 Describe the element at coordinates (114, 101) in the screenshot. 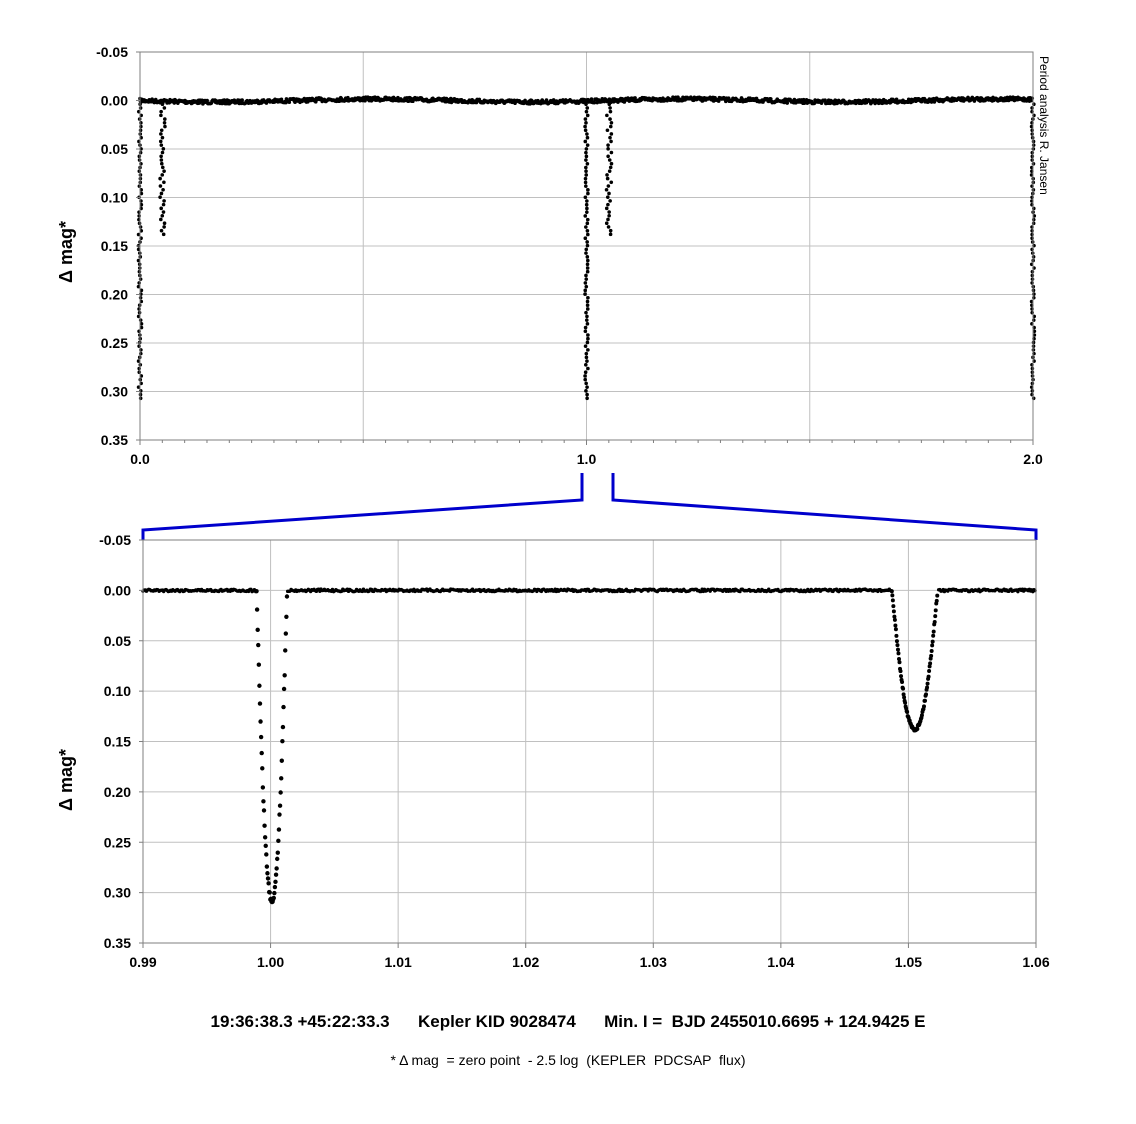

I see `top-y-tick-label: 0.00` at that location.